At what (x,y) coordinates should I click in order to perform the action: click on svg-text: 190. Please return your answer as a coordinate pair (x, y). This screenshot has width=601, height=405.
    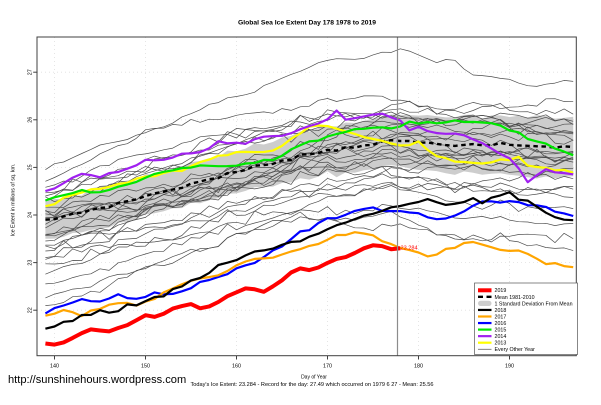
    Looking at the image, I should click on (509, 366).